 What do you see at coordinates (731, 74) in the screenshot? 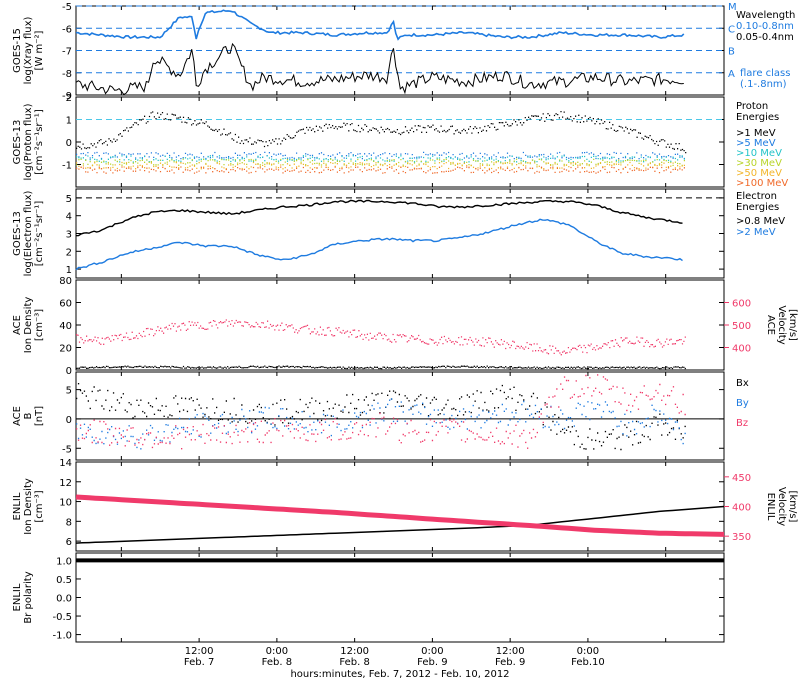
I see `flare-class-label: A` at bounding box center [731, 74].